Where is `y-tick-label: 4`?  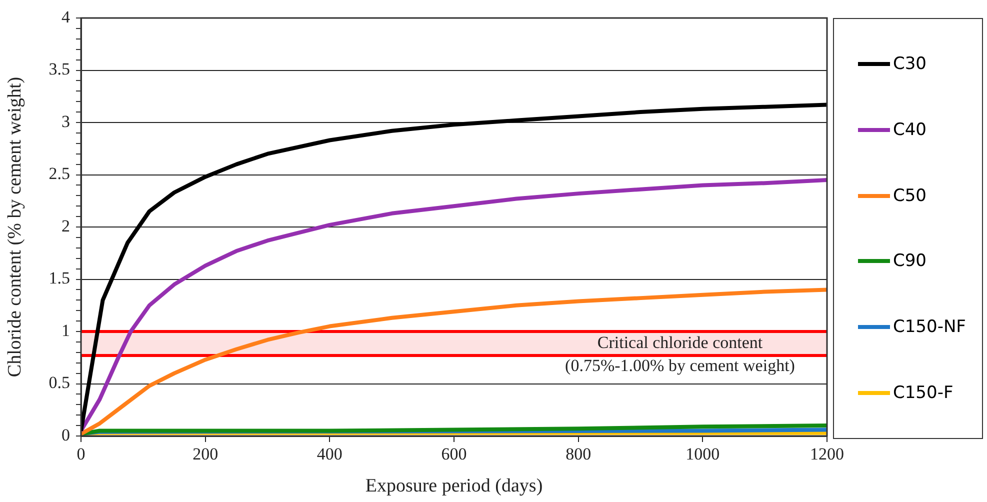 y-tick-label: 4 is located at coordinates (66, 16).